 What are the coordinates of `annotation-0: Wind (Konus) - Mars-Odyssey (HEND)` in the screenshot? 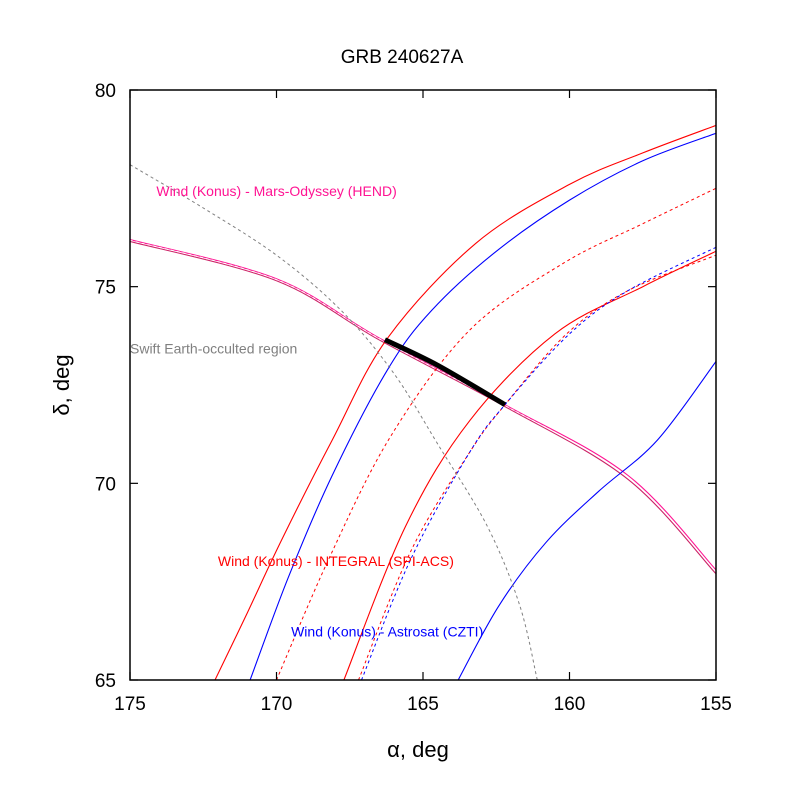 It's located at (276, 191).